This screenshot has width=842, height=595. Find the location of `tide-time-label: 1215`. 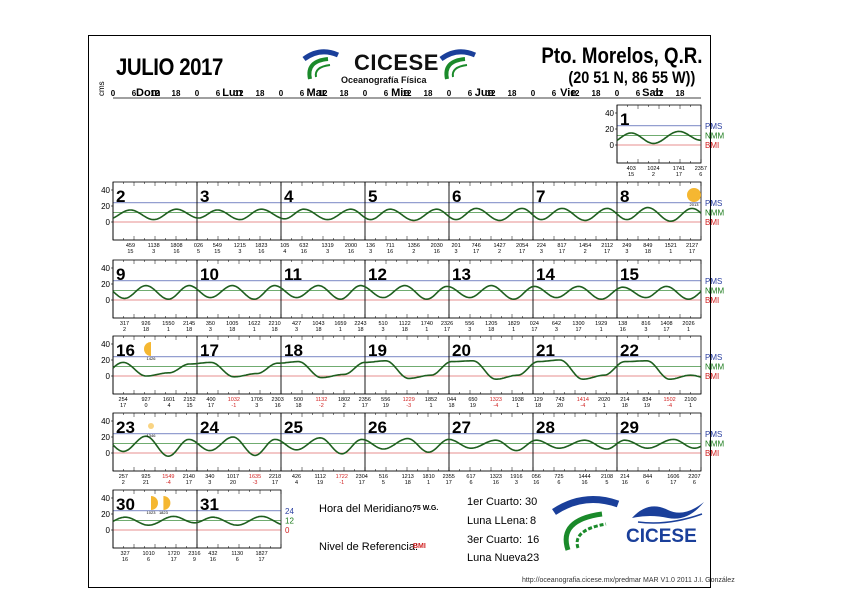

tide-time-label: 1215 is located at coordinates (240, 246).